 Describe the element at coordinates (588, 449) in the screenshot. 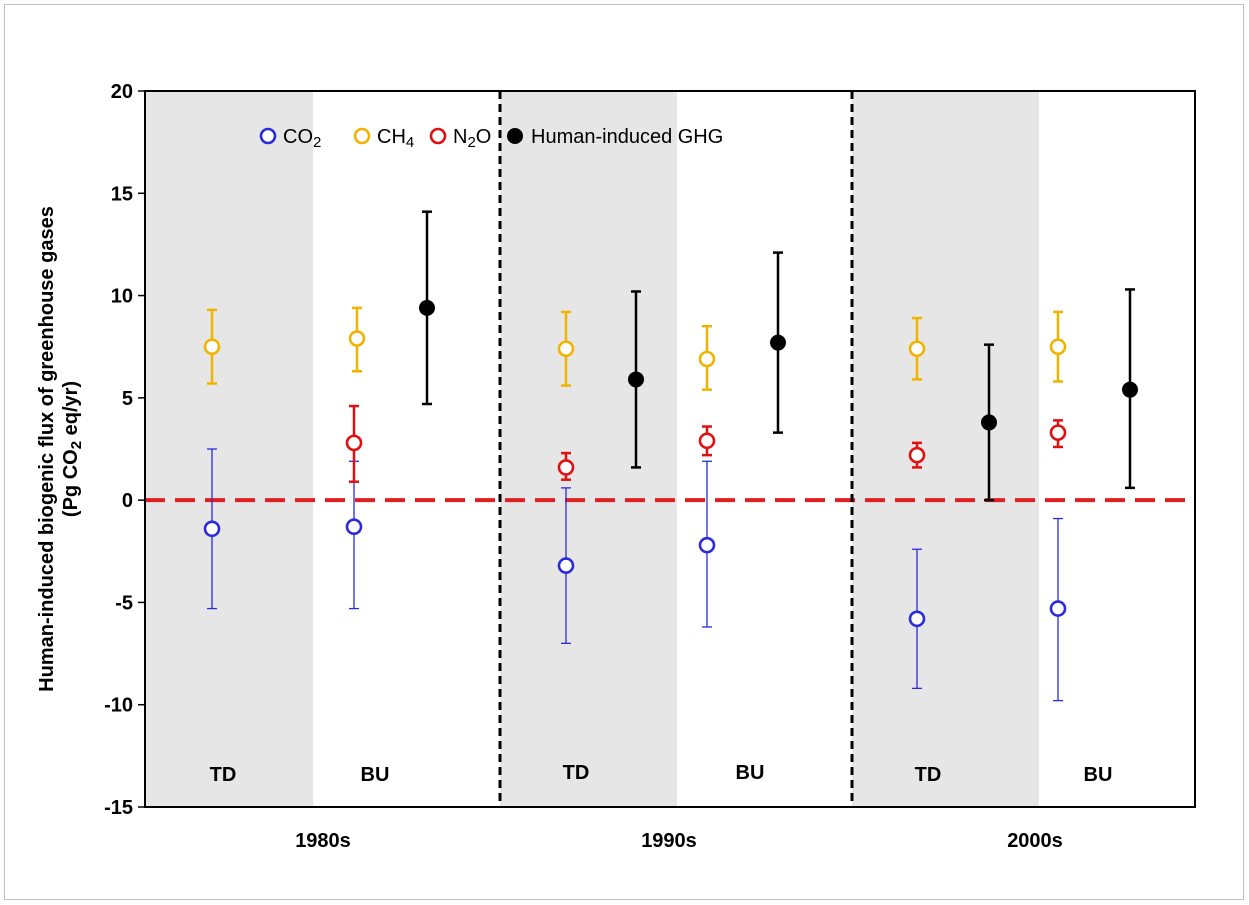

I see `td-panel-shade-1990s` at that location.